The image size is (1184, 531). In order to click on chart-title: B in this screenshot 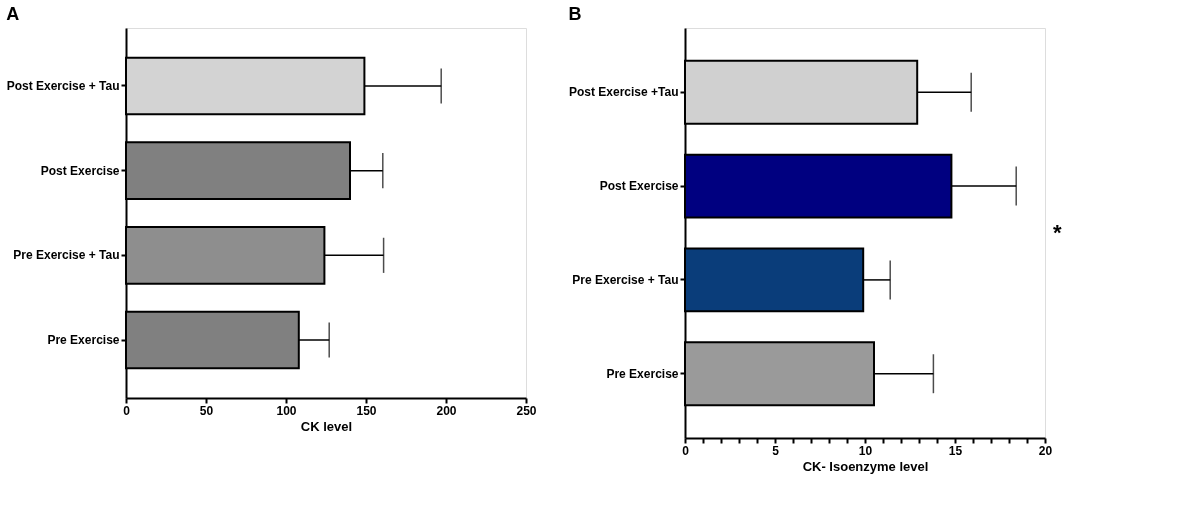, I will do `click(575, 14)`.